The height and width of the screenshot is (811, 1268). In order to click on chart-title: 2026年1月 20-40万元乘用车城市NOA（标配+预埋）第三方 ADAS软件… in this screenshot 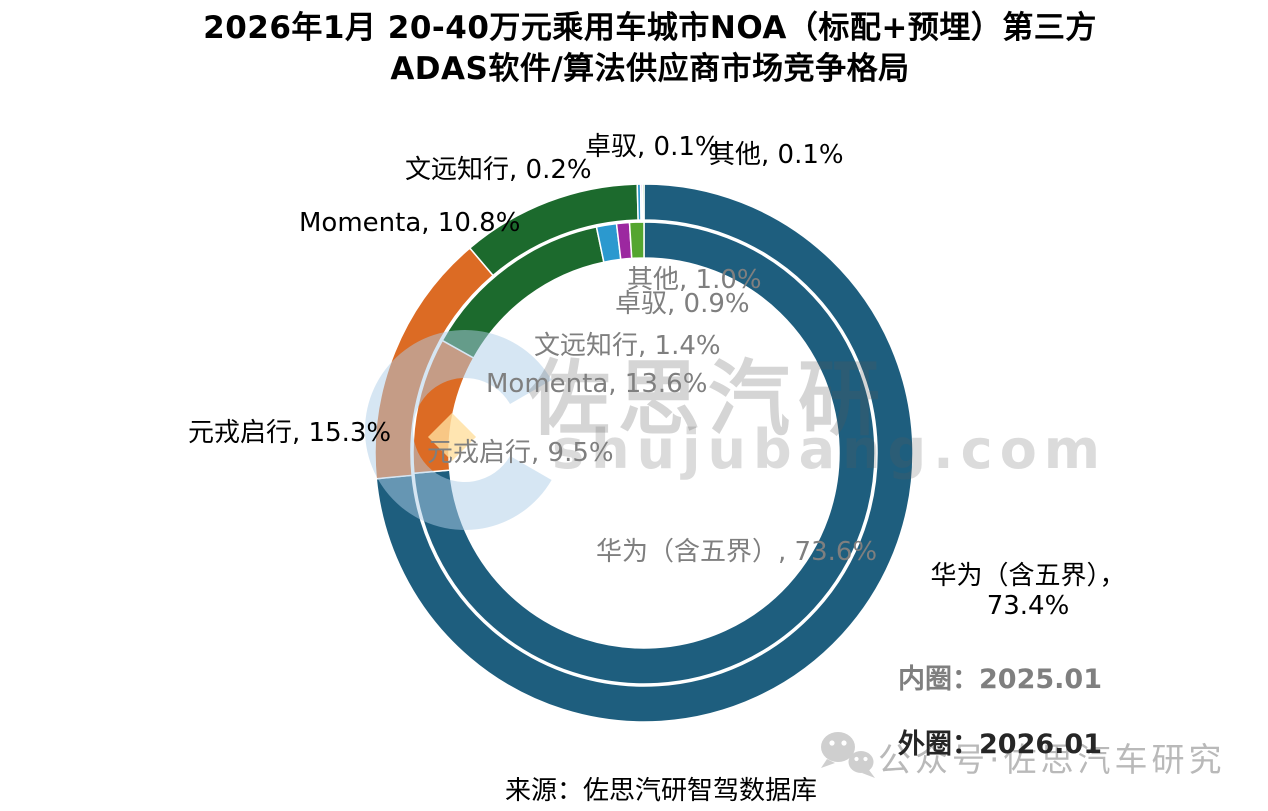, I will do `click(650, 49)`.